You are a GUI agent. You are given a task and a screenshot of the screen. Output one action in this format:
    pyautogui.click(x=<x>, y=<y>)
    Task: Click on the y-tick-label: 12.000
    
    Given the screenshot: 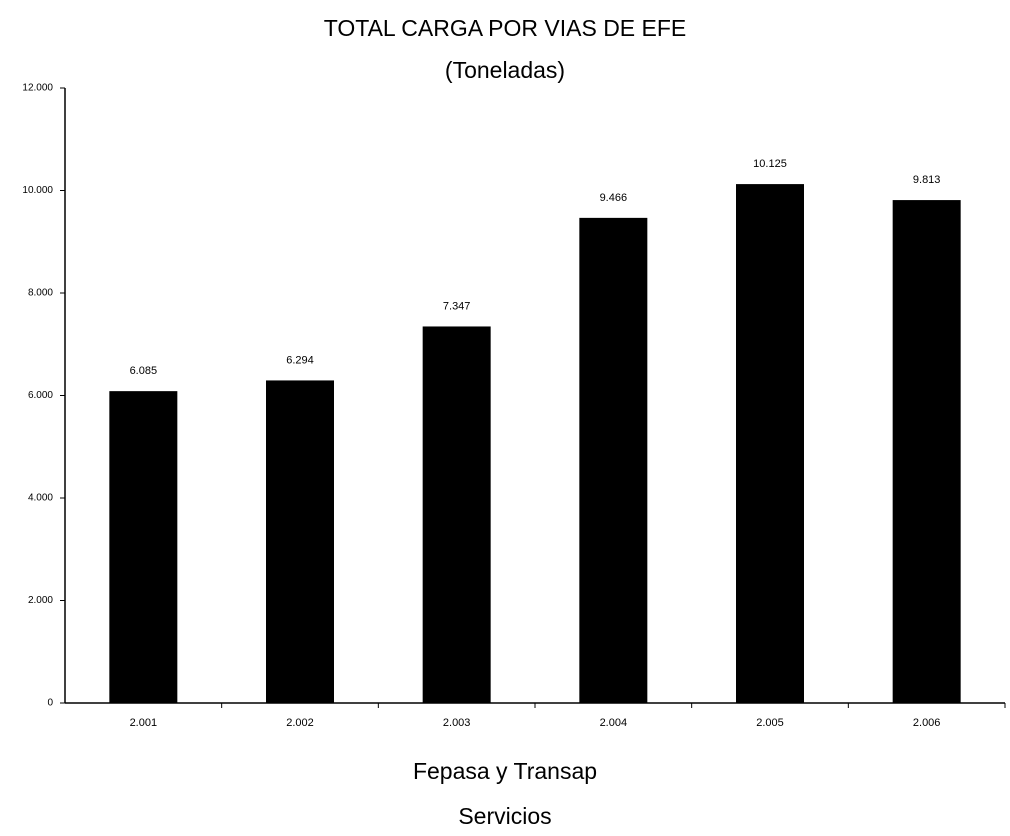 What is the action you would take?
    pyautogui.click(x=37, y=88)
    